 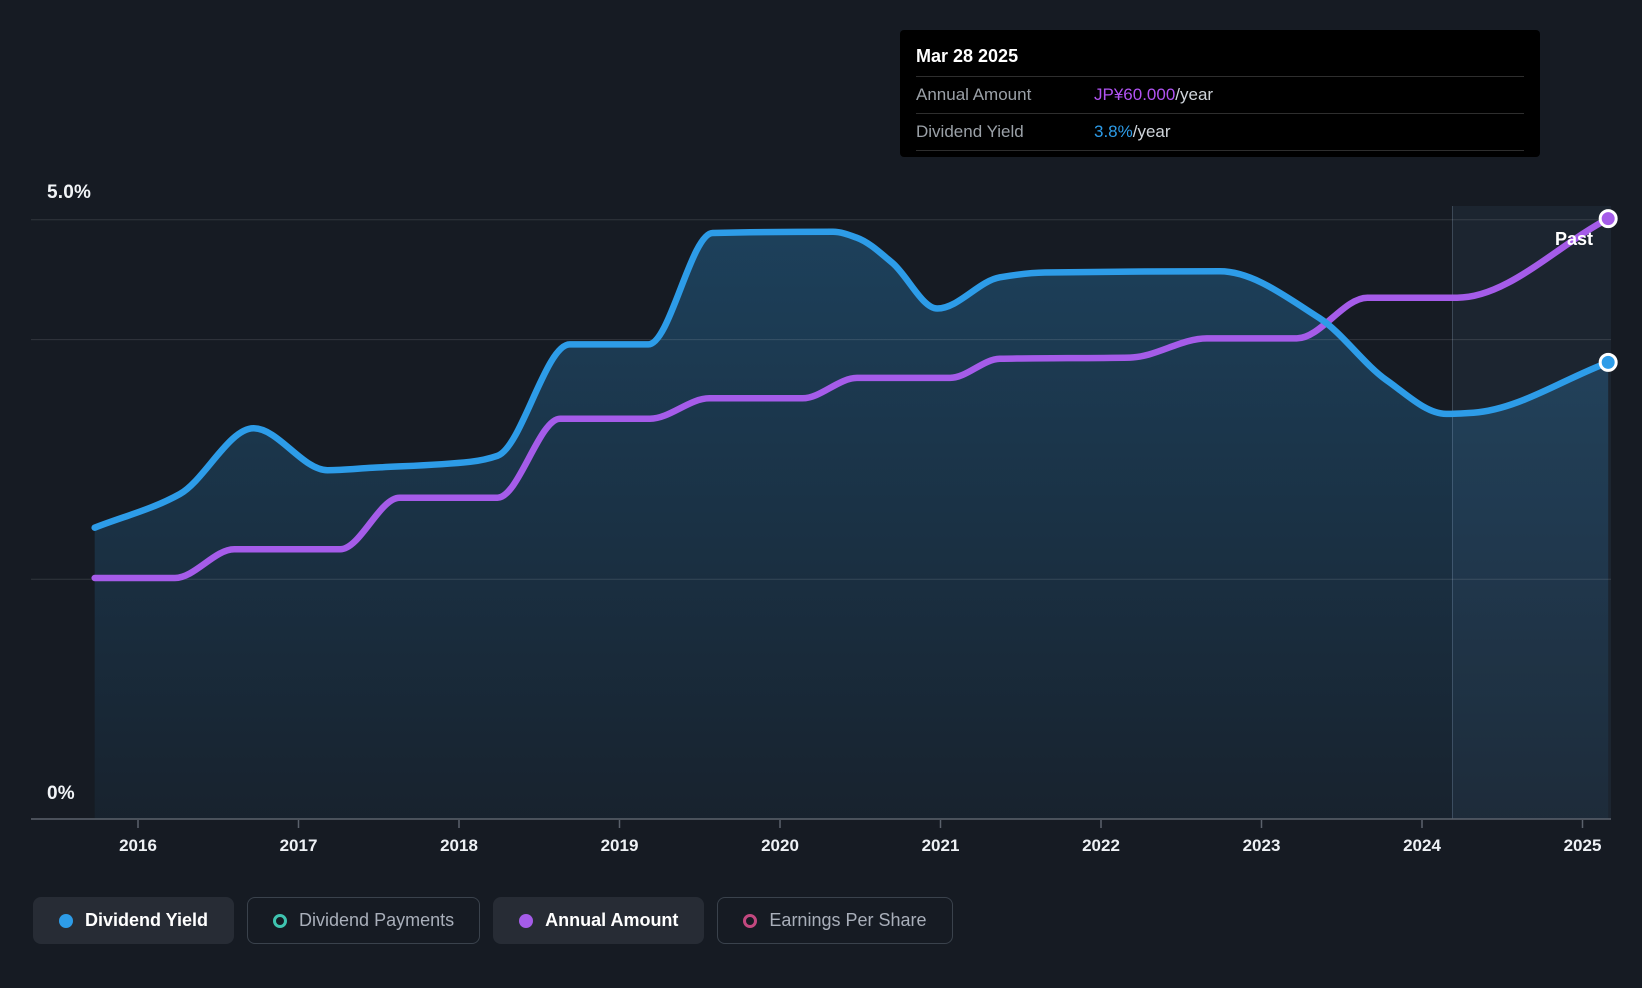 I want to click on legend-chip-earnings-per-share: Earnings Per Share, so click(x=835, y=920).